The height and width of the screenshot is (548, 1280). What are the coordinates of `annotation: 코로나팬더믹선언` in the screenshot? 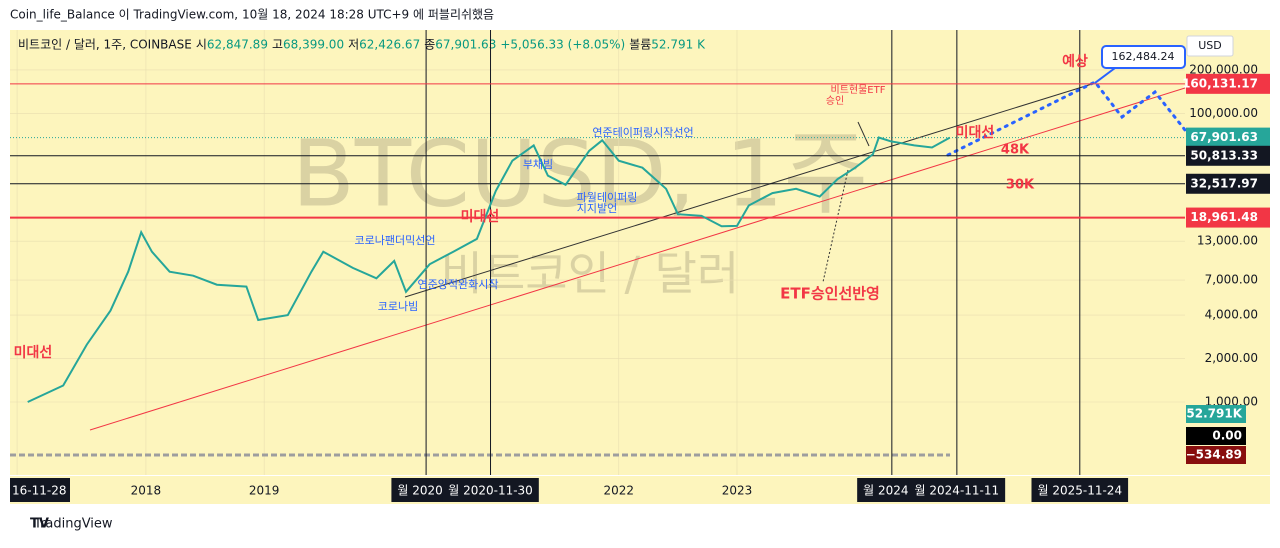 It's located at (395, 240).